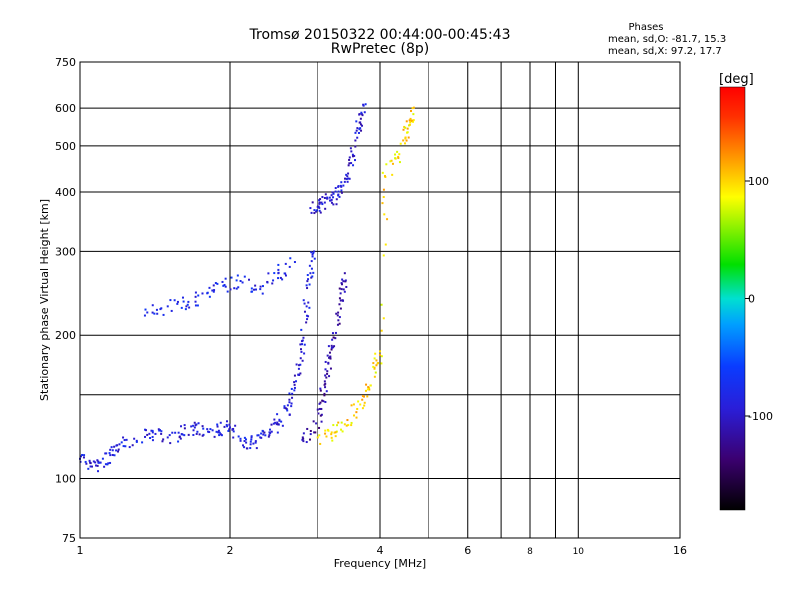 This screenshot has height=600, width=800. Describe the element at coordinates (65, 251) in the screenshot. I see `y-tick-label: 300` at that location.